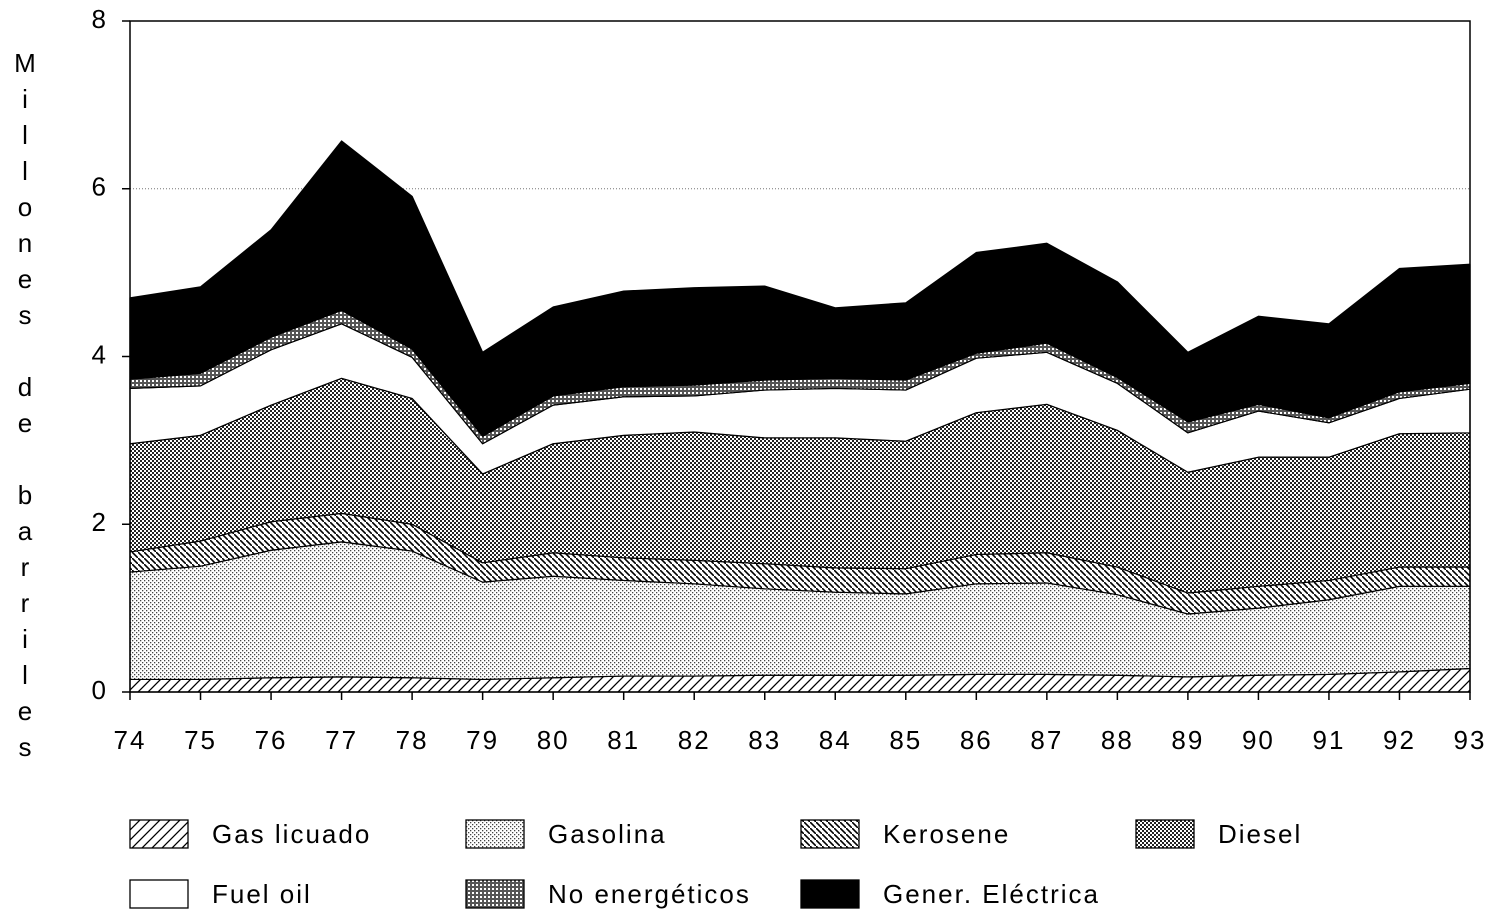  Describe the element at coordinates (1470, 740) in the screenshot. I see `x-tick-label: 93` at that location.